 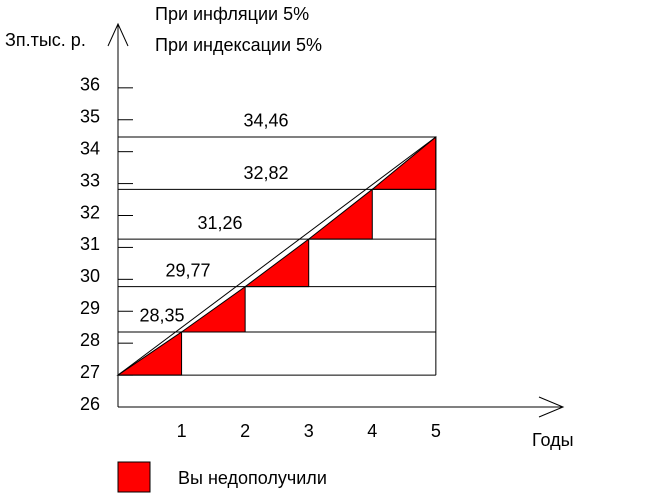 What do you see at coordinates (182, 431) in the screenshot?
I see `x-tick-label: 1` at bounding box center [182, 431].